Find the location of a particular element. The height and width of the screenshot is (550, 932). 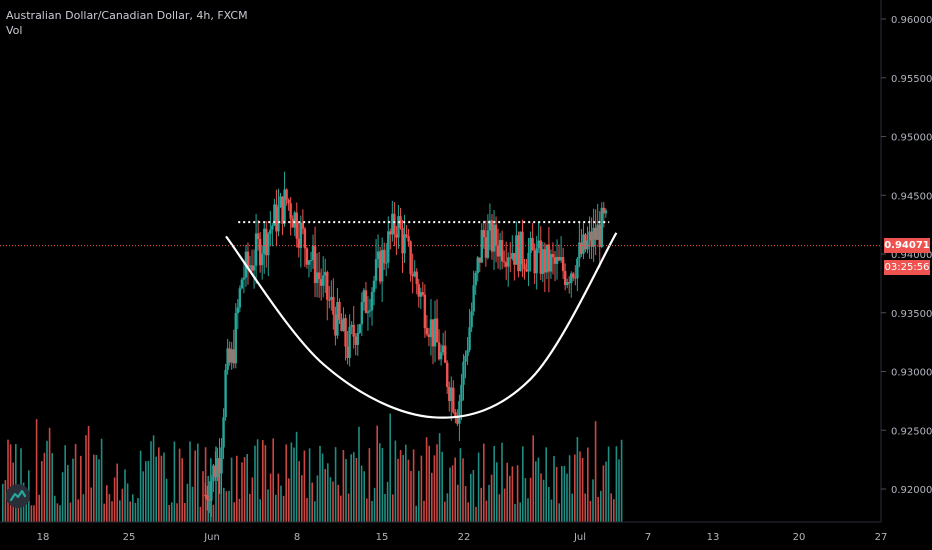

price-tick-label: 0.92000 is located at coordinates (911, 490).